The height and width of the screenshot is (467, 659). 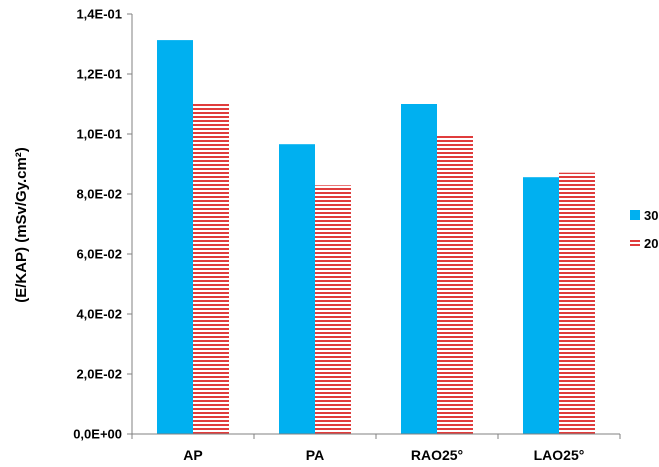 What do you see at coordinates (99, 314) in the screenshot?
I see `y-tick-label: 4,0E-02` at bounding box center [99, 314].